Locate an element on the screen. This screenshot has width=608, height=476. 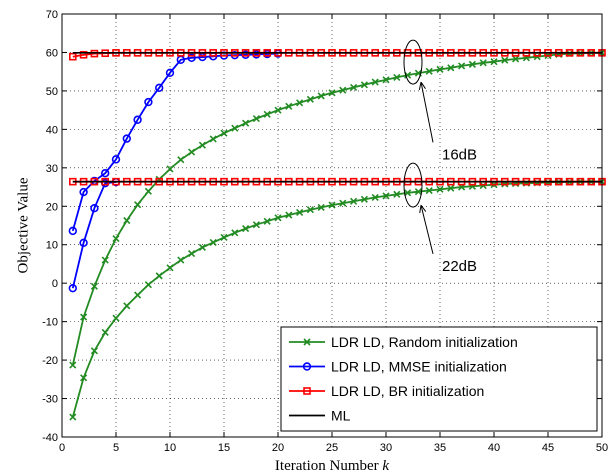
legend-box is located at coordinates (439, 379).